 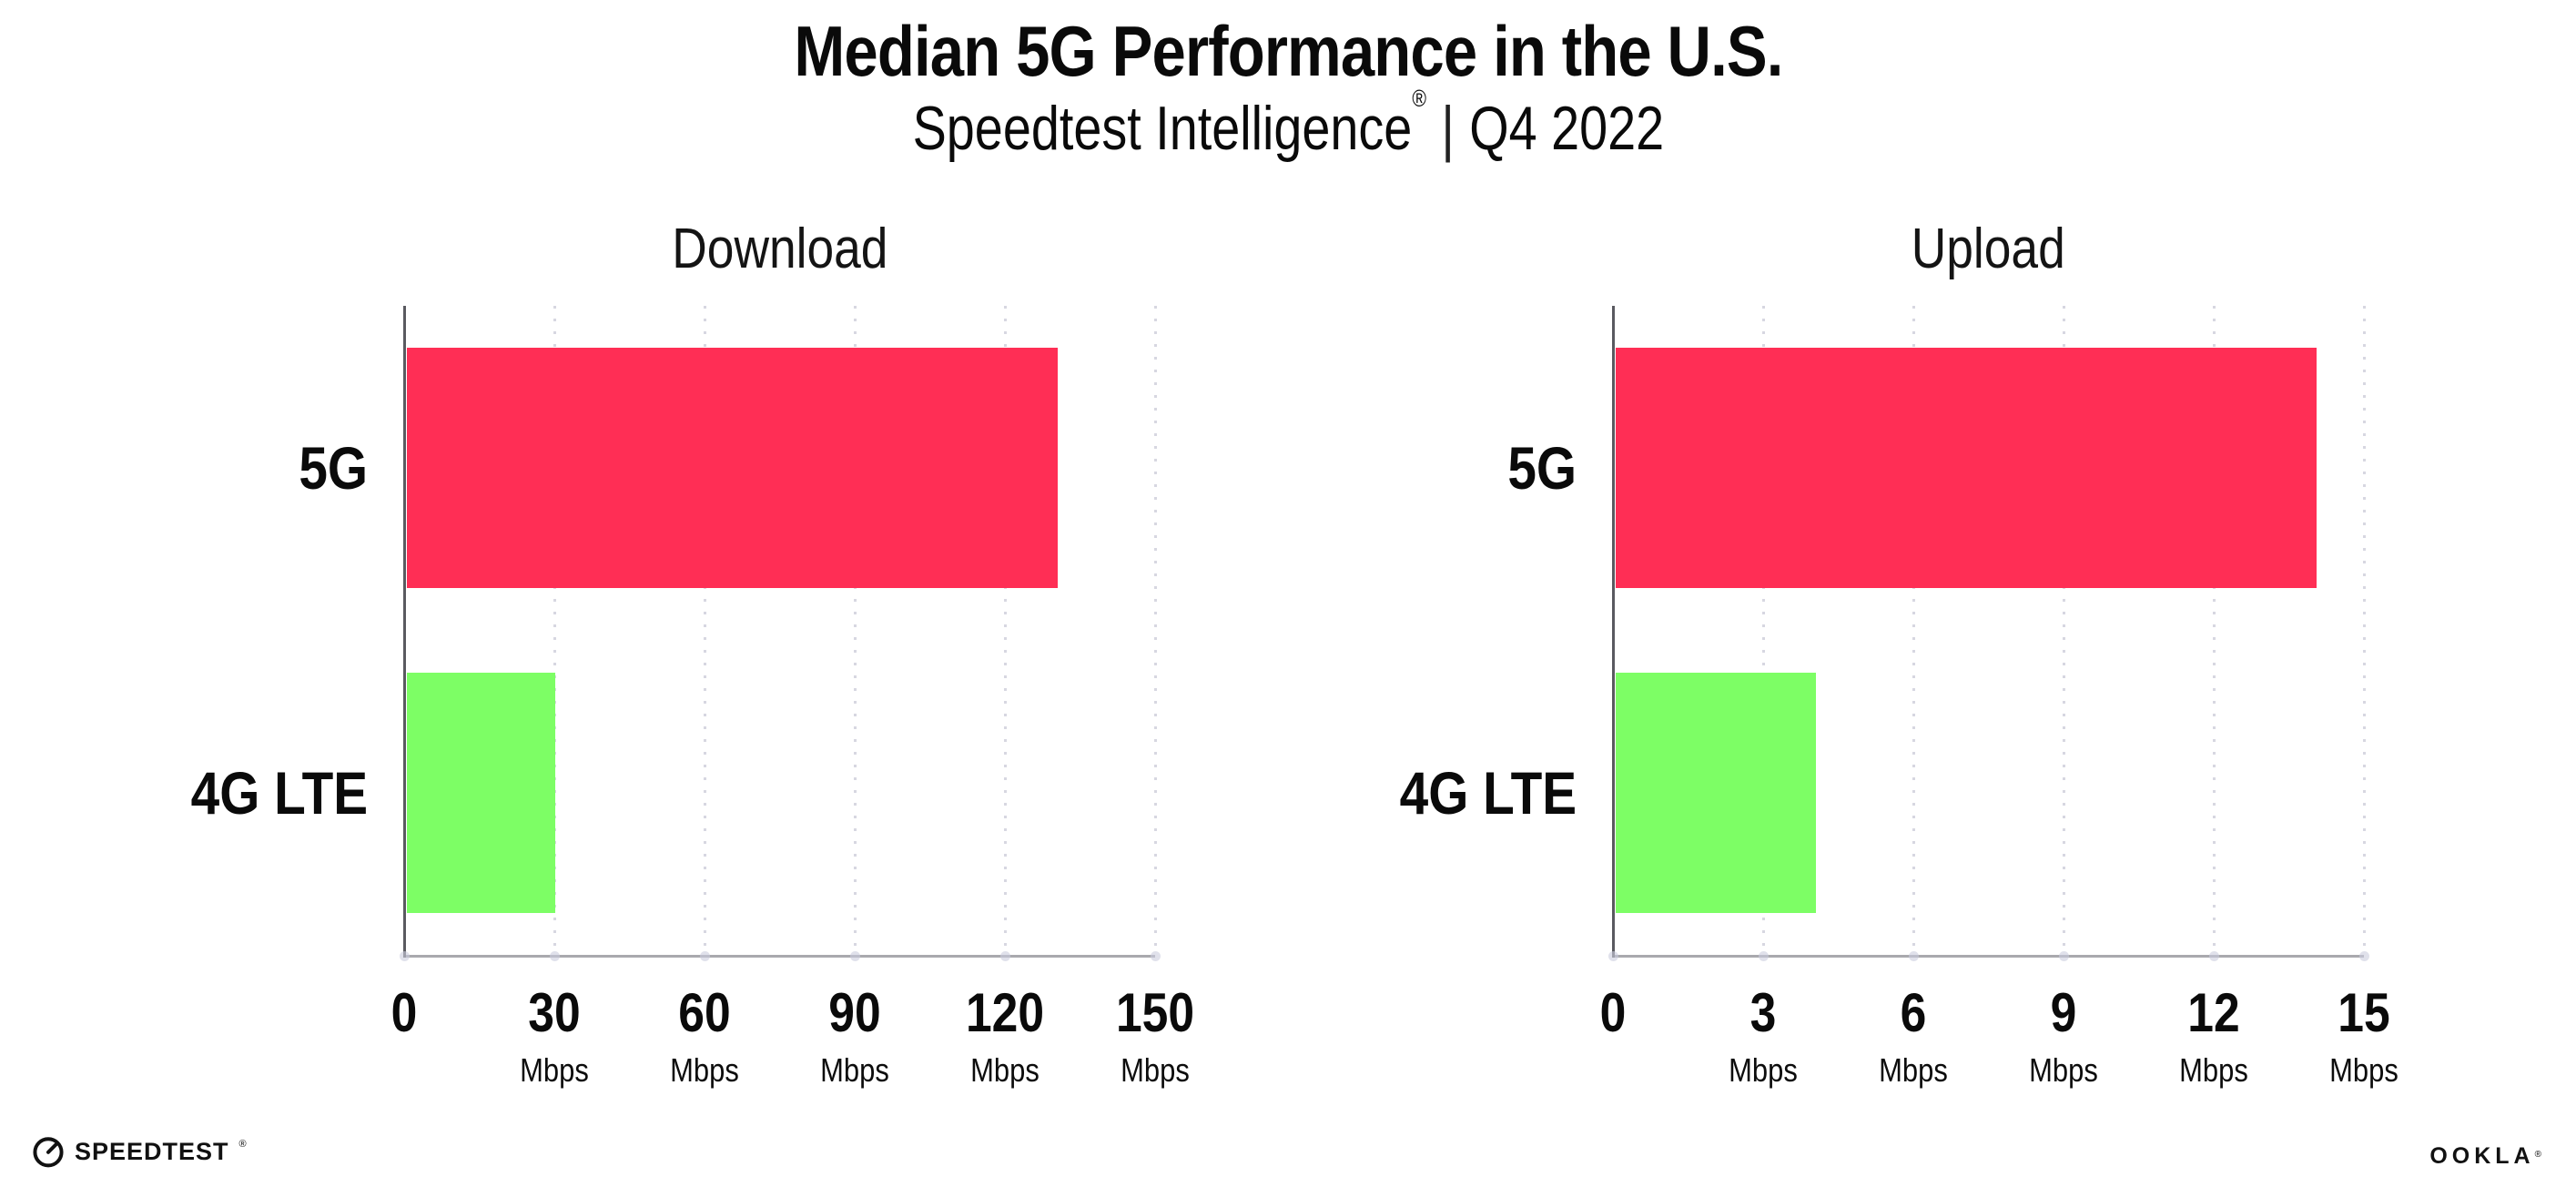 I want to click on ookla-logo: OOKLA®, so click(x=2485, y=1156).